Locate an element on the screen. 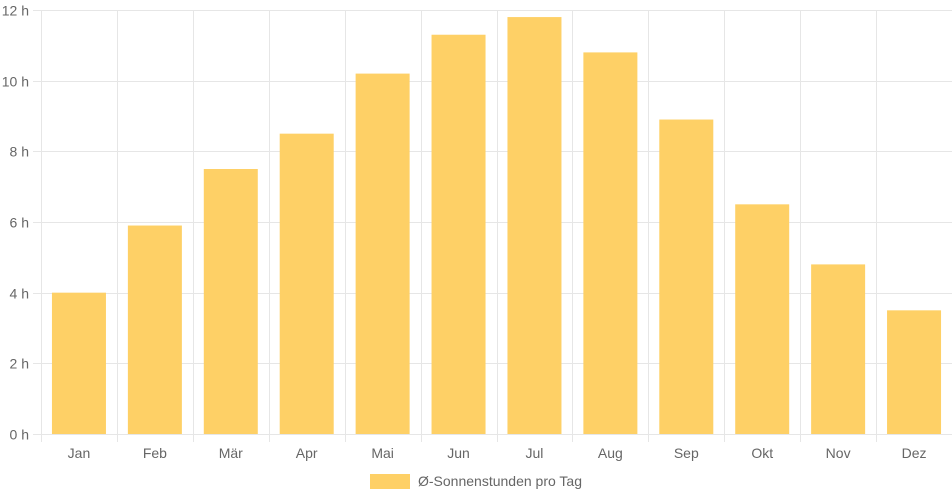 Image resolution: width=952 pixels, height=500 pixels. x-tick-label: Aug is located at coordinates (610, 453).